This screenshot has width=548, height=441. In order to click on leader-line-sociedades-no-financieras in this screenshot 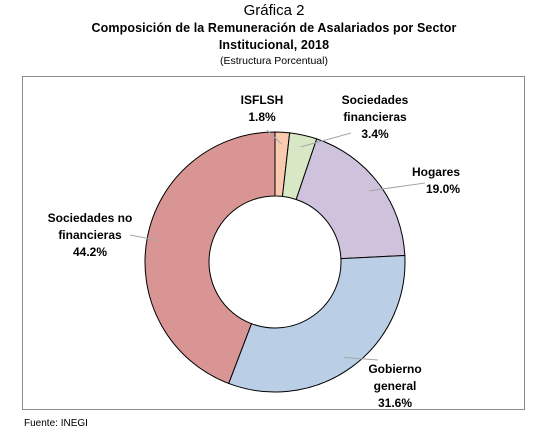, I will do `click(144, 238)`.